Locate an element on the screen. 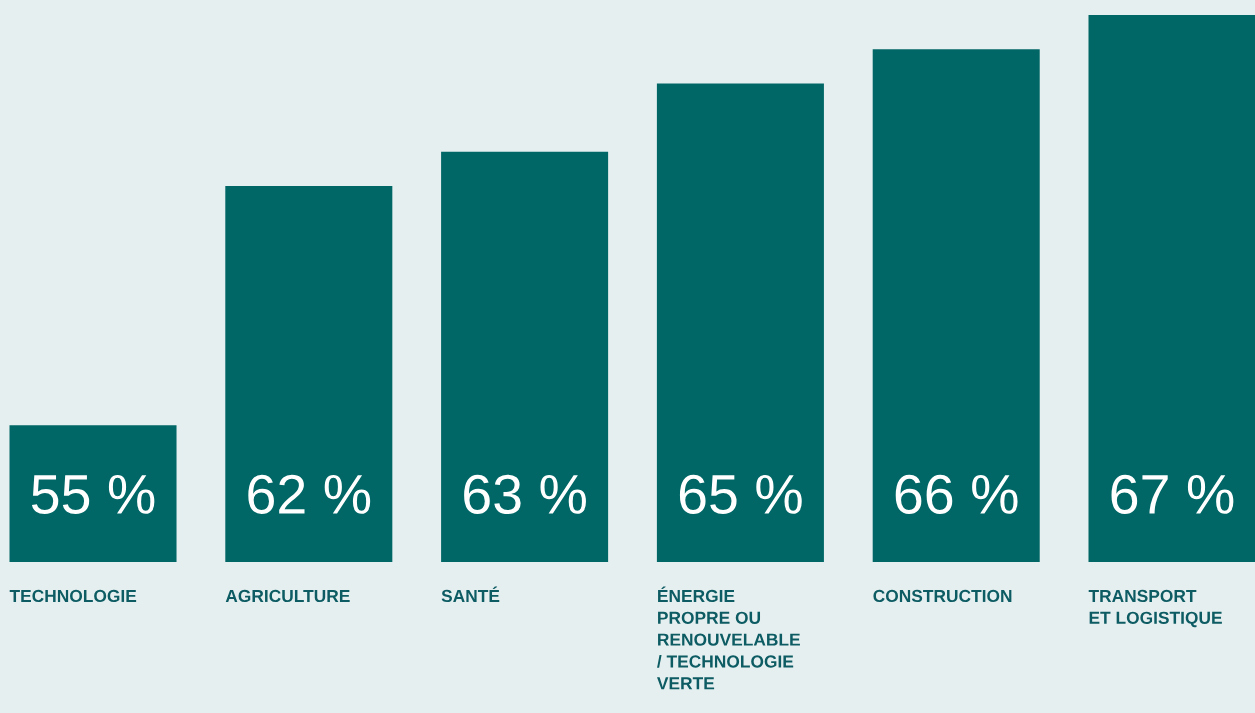  data-label: 65 % is located at coordinates (740, 494).